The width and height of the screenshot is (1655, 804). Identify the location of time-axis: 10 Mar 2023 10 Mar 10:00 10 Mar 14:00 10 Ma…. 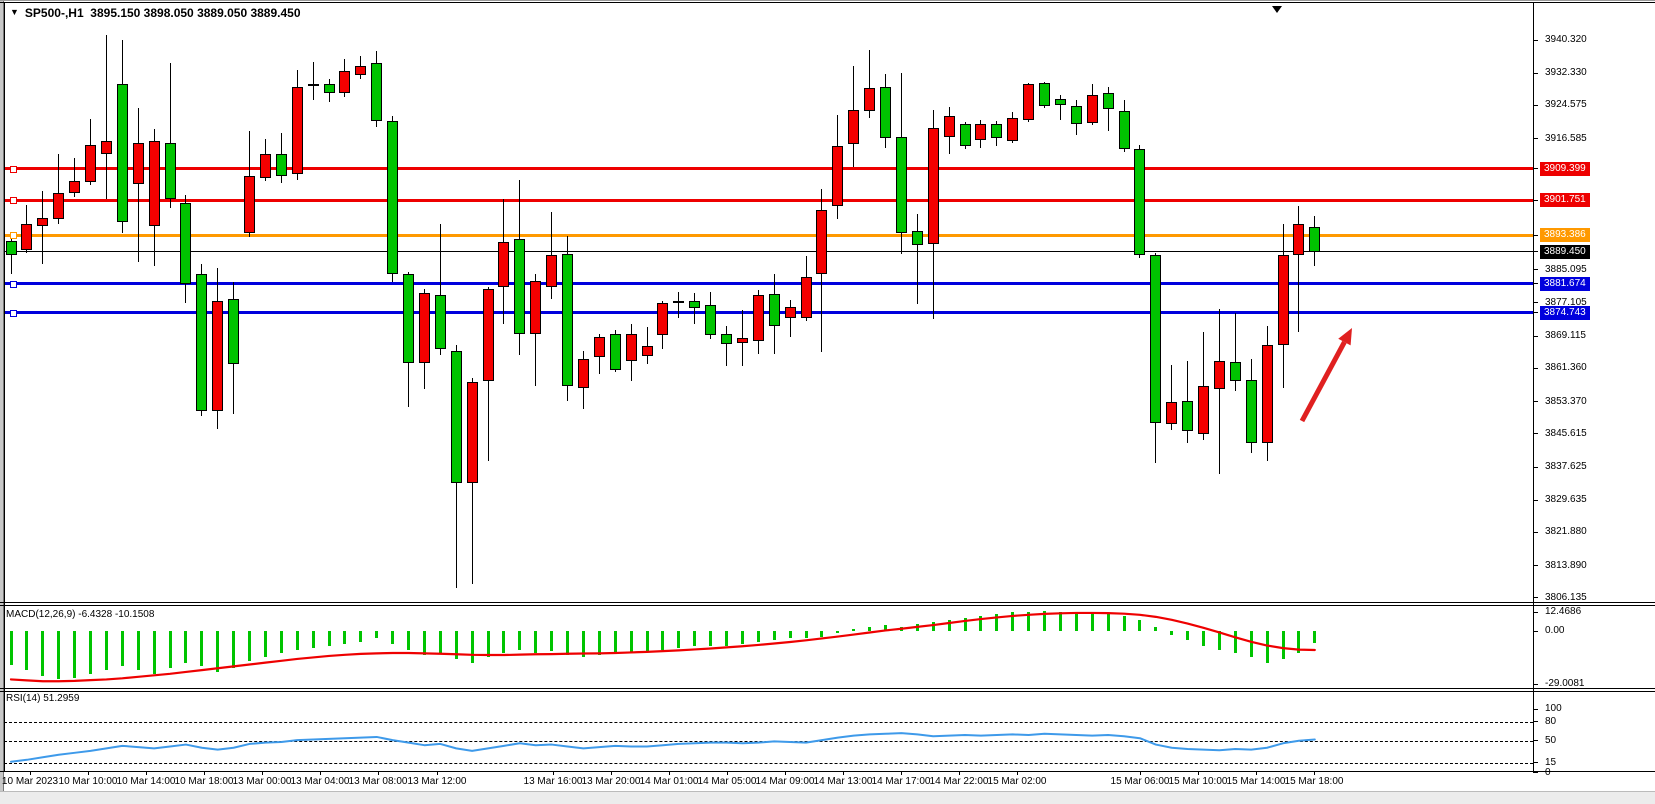
(827, 781).